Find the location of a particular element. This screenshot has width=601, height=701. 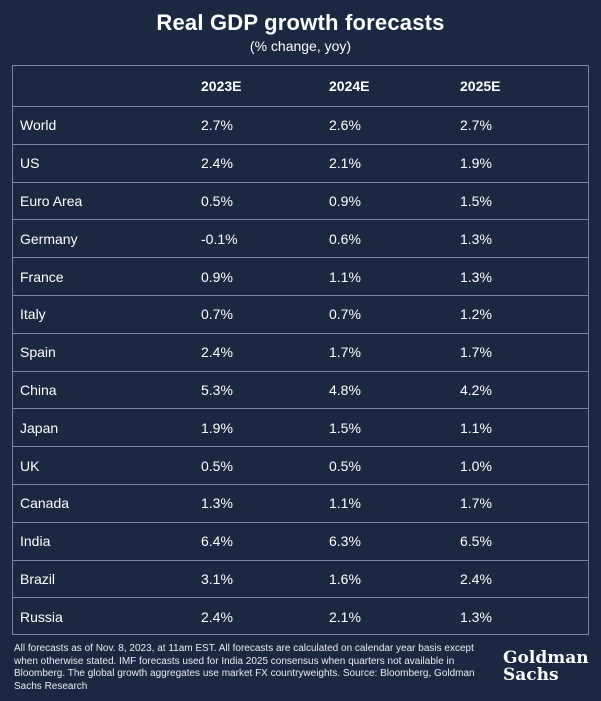

row-label: Euro Area is located at coordinates (51, 200).